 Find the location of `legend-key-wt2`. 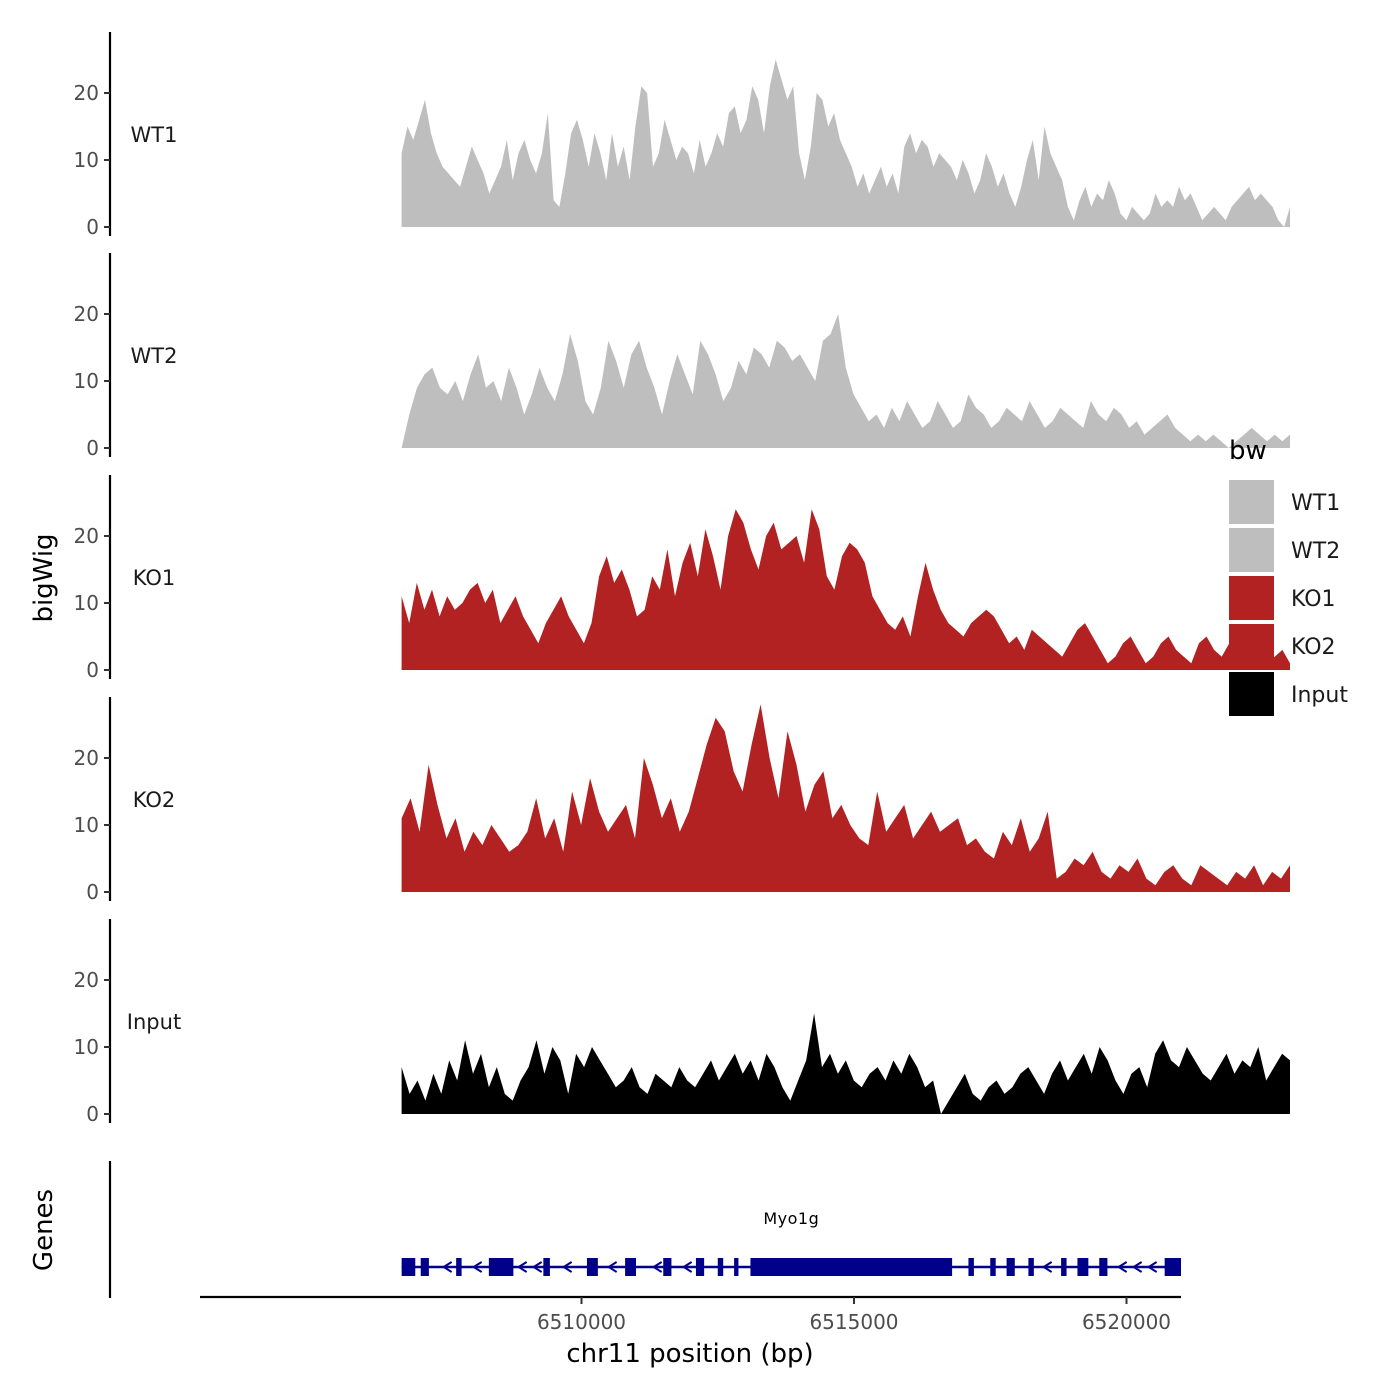

legend-key-wt2 is located at coordinates (1251, 550).